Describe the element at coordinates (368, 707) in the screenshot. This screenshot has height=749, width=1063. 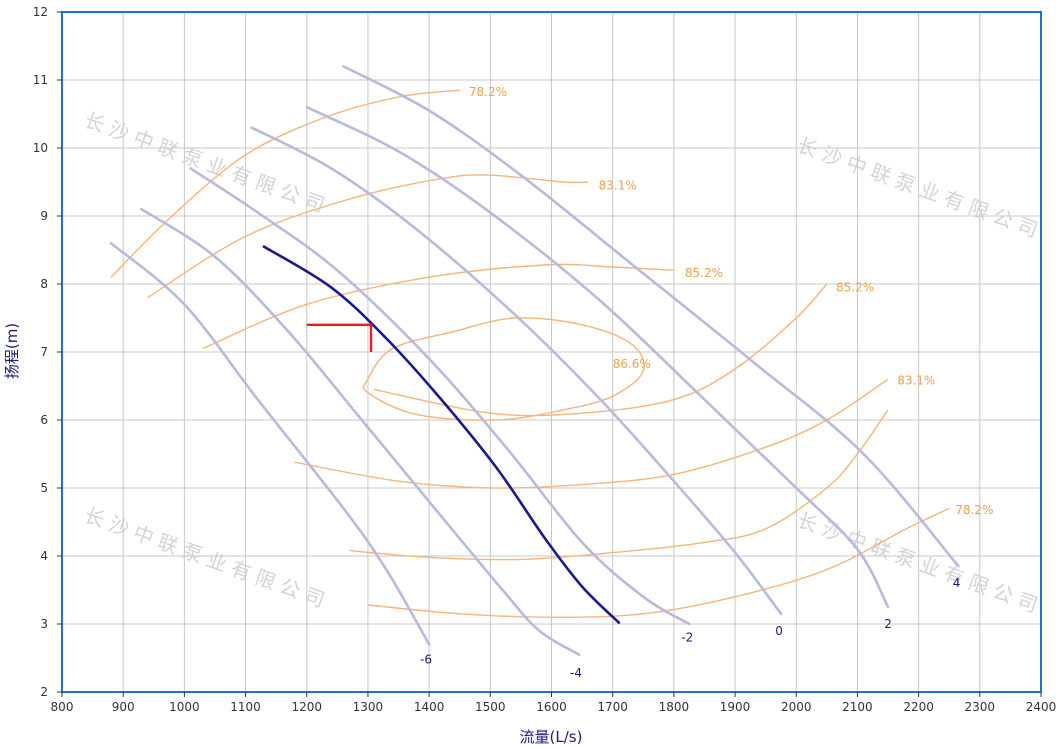
I see `x-tick-label: 1300` at that location.